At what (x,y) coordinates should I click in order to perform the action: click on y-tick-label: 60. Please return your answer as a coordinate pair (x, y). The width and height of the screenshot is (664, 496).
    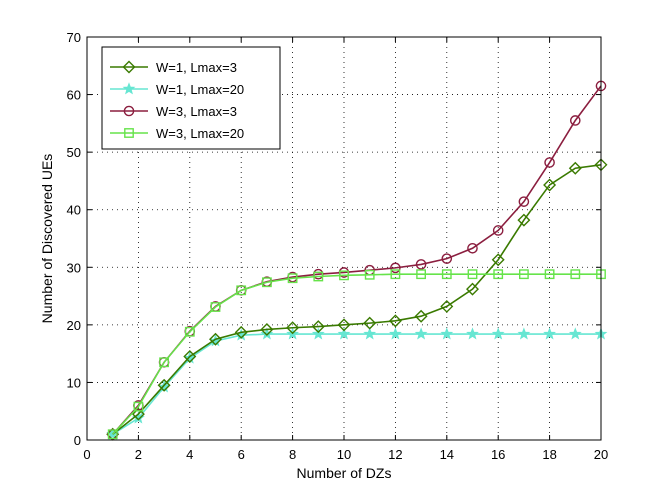
    Looking at the image, I should click on (74, 95).